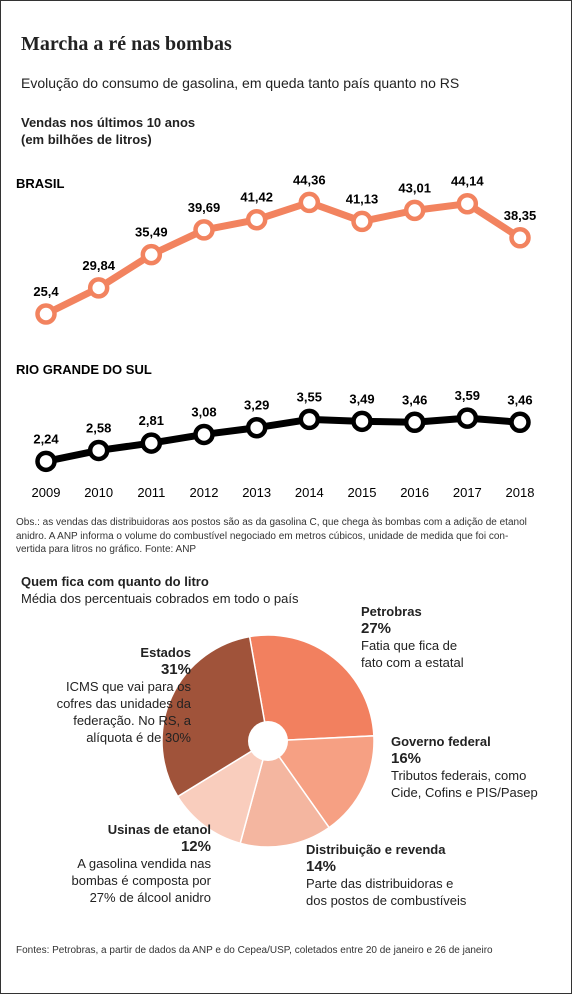  What do you see at coordinates (376, 849) in the screenshot?
I see `slice-name: Distribuição e revenda` at bounding box center [376, 849].